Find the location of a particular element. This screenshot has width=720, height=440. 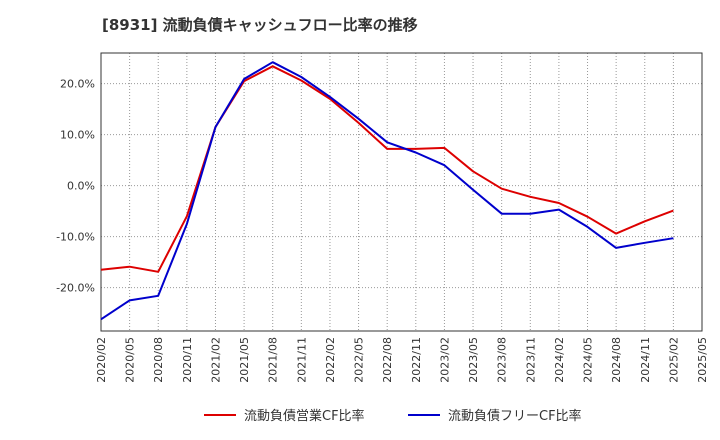

x-tick-label: 2020/08 is located at coordinates (158, 360).